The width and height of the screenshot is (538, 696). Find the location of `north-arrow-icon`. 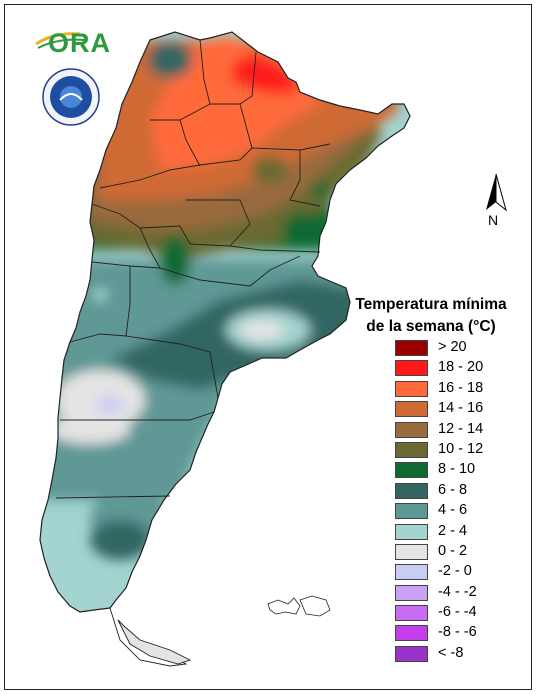

north-arrow-icon is located at coordinates (496, 192).